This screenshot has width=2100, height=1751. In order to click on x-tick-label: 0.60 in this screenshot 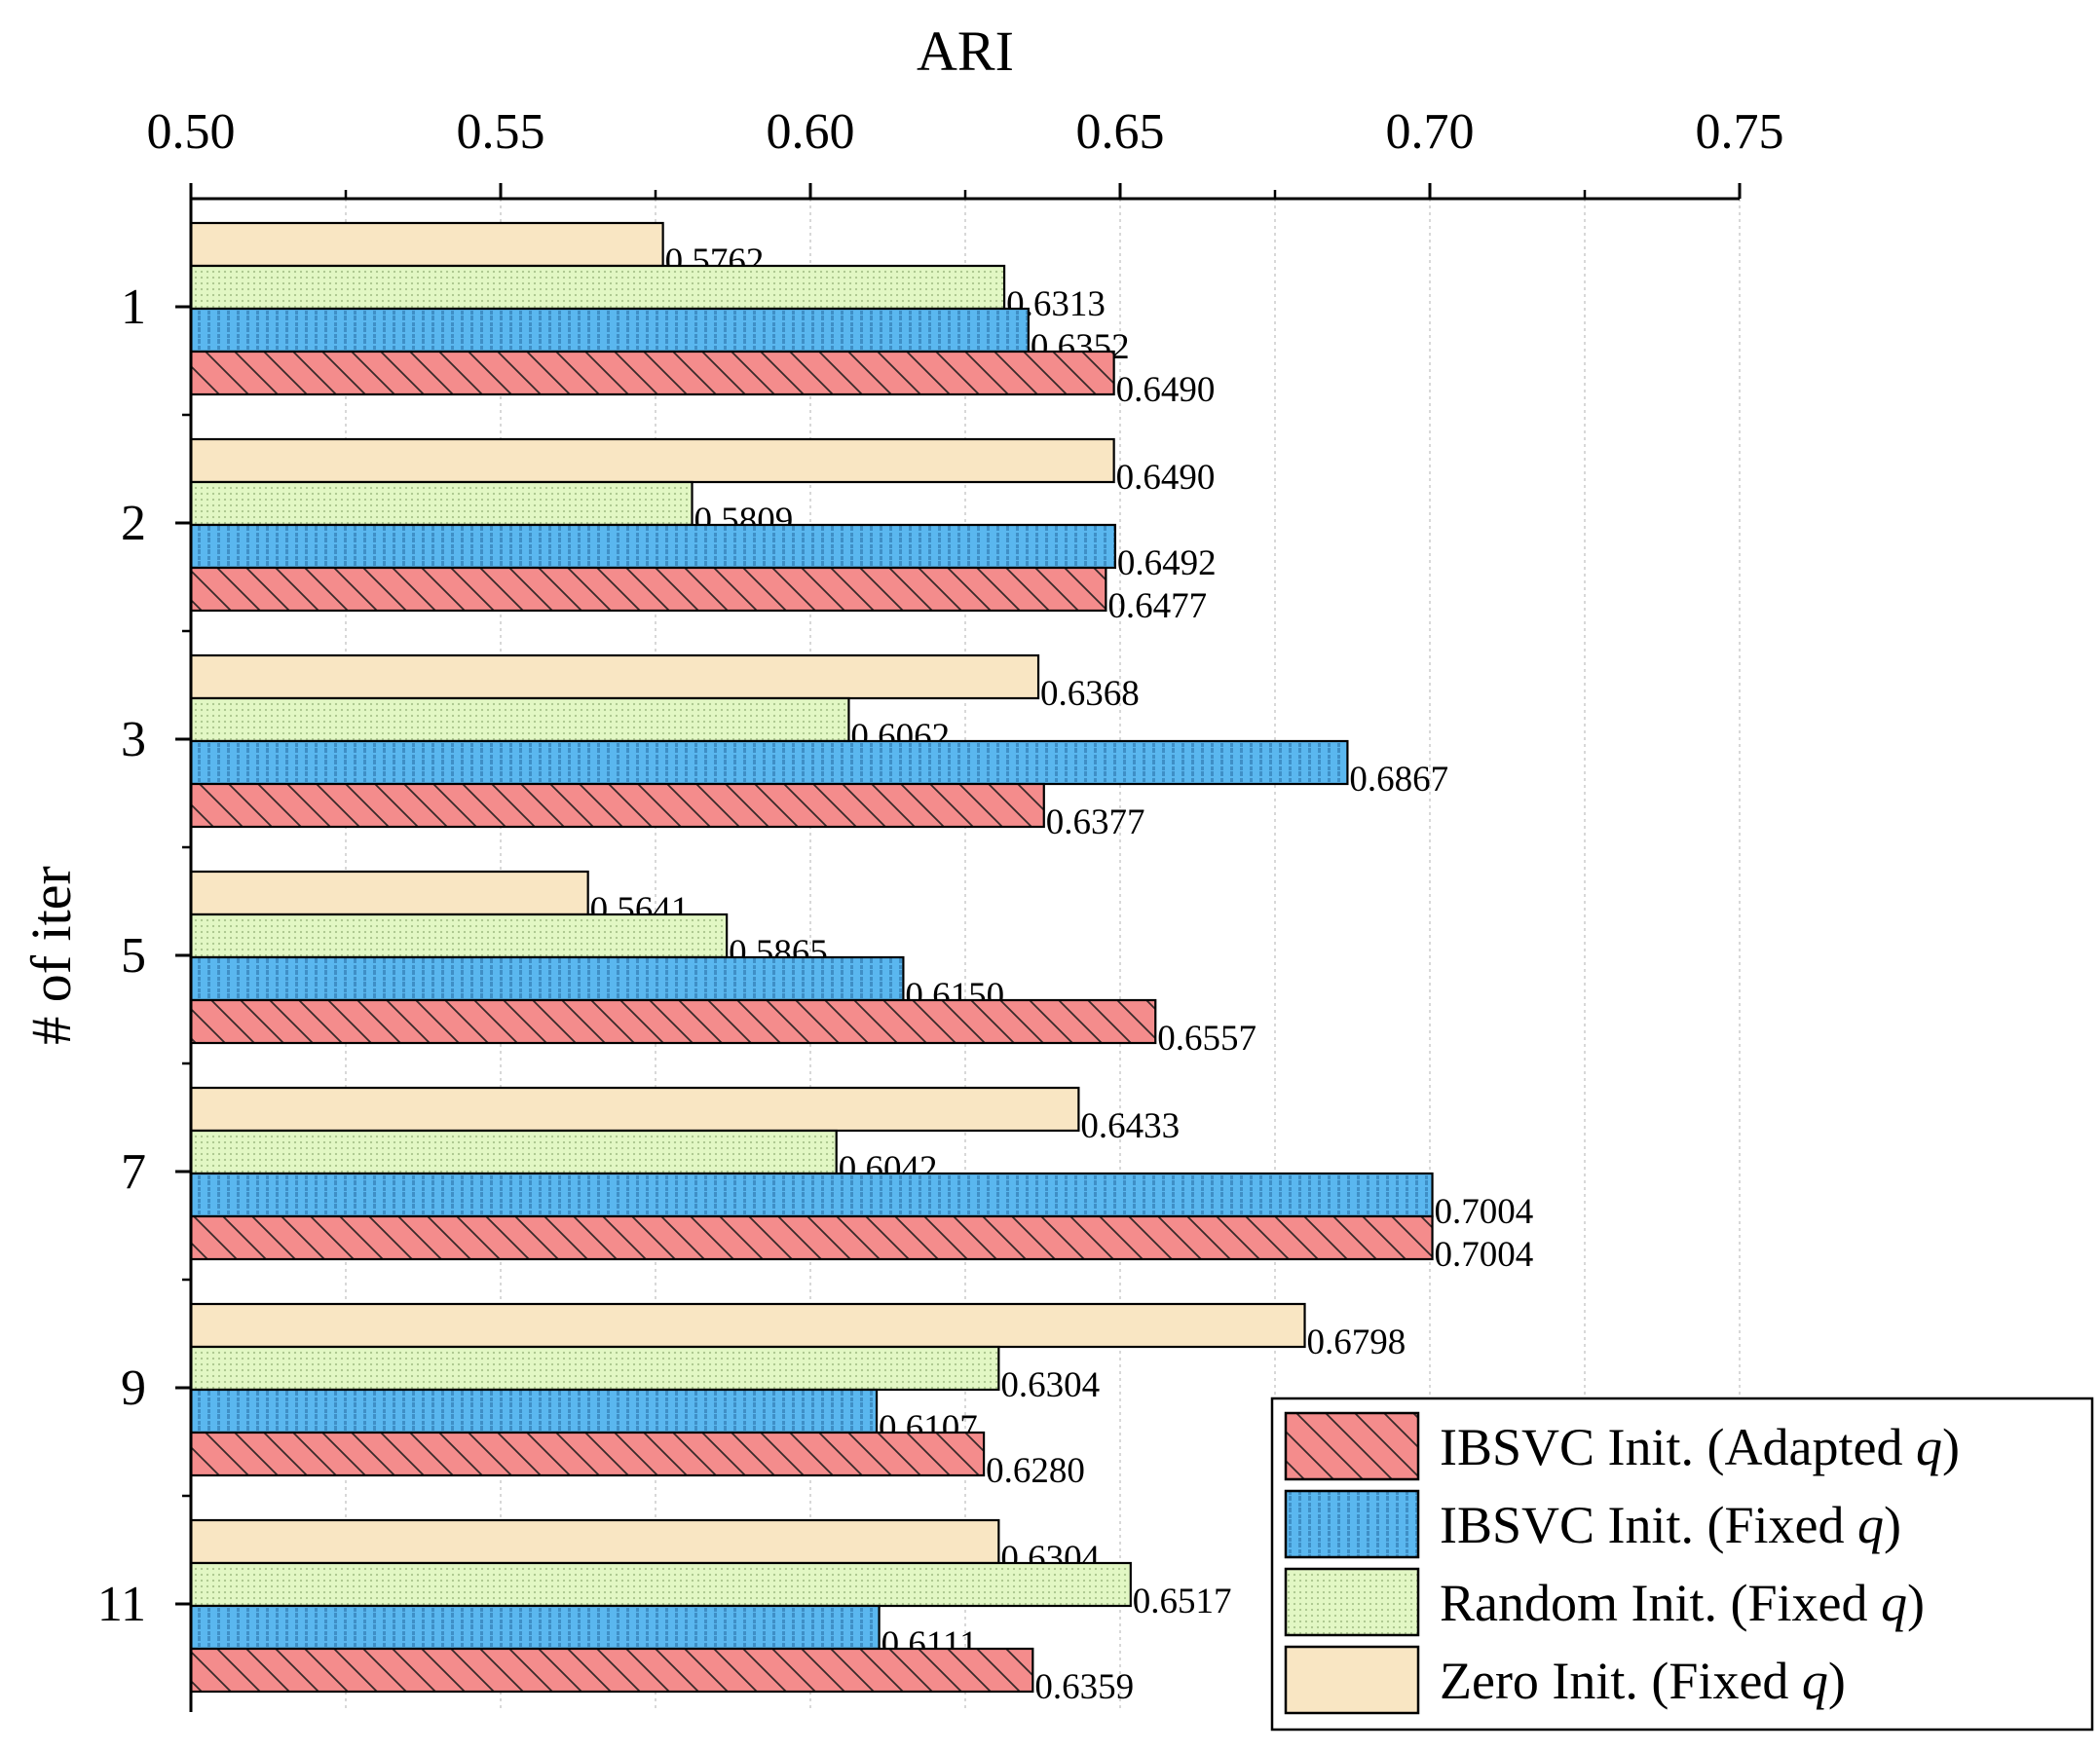, I will do `click(811, 132)`.